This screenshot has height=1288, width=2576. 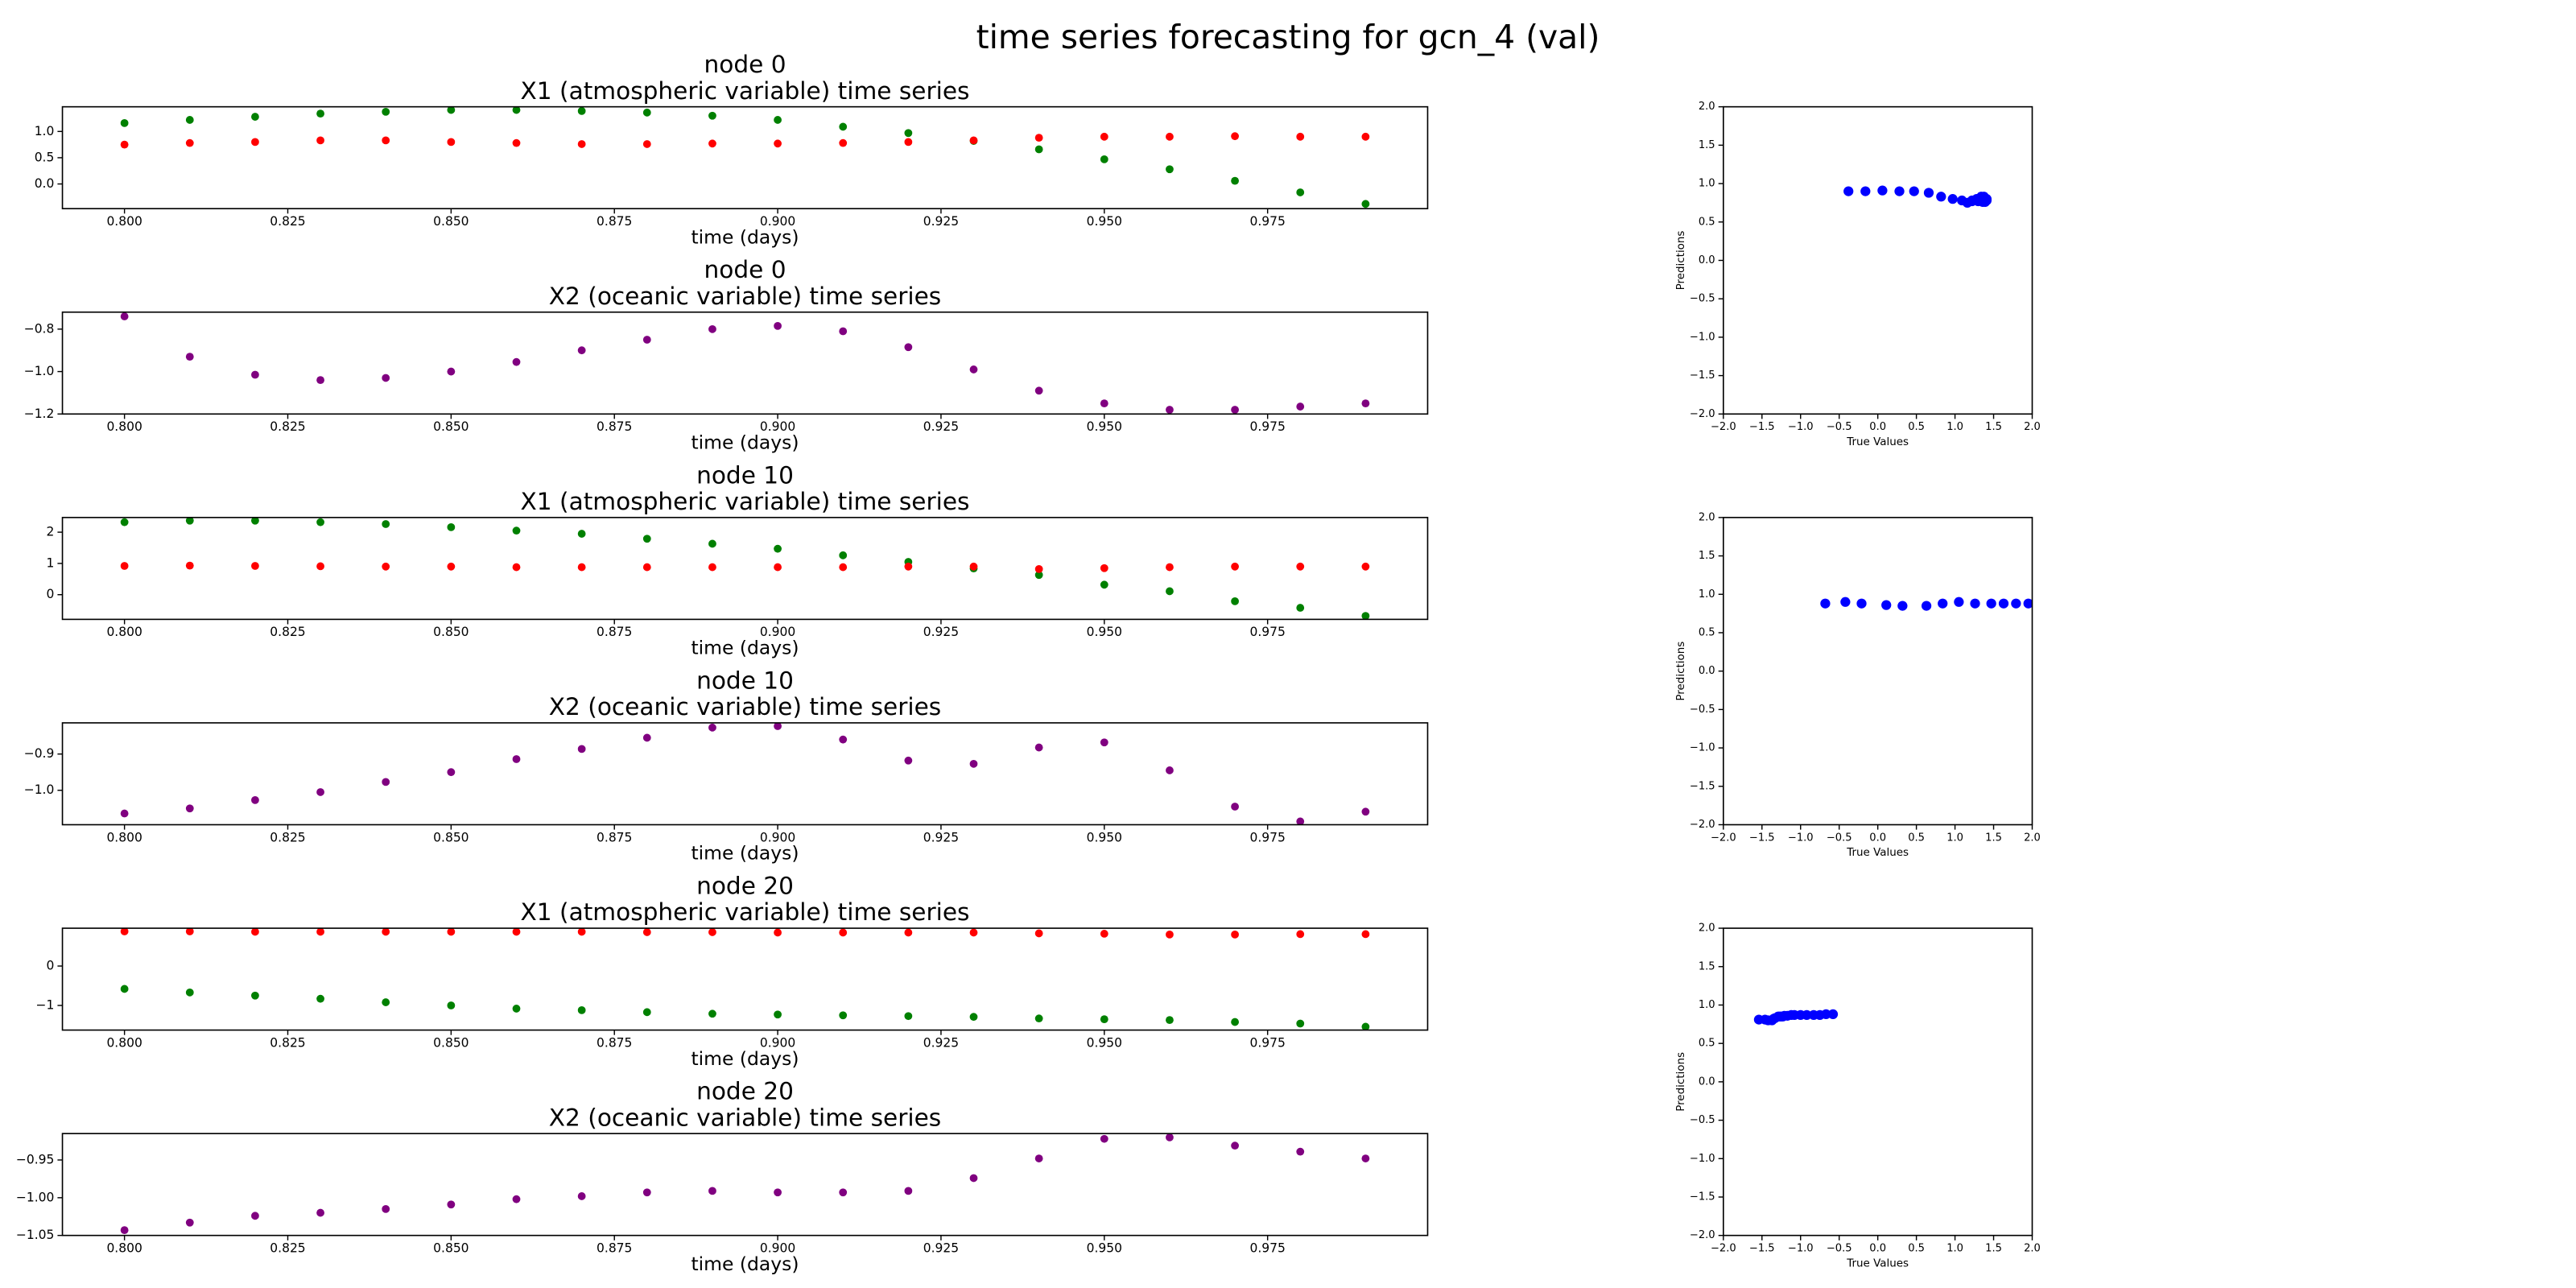 I want to click on x-tick-label: 1.5, so click(x=1993, y=1249).